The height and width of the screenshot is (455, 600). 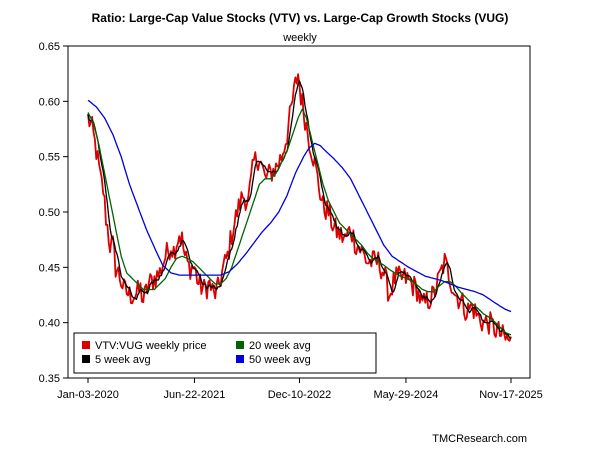 What do you see at coordinates (49, 102) in the screenshot?
I see `y-tick-label: 0.60` at bounding box center [49, 102].